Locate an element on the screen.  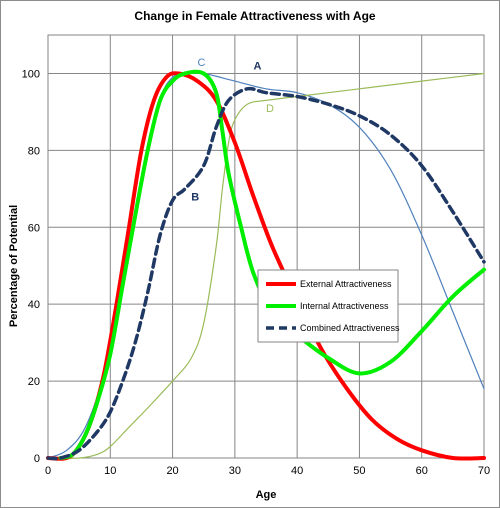
curve-label-c: C is located at coordinates (201, 63).